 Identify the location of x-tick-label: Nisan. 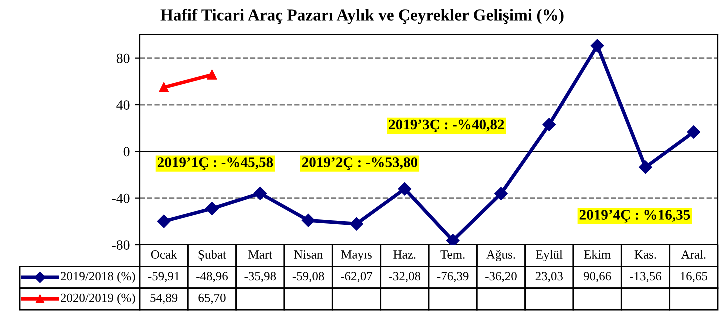
(308, 254).